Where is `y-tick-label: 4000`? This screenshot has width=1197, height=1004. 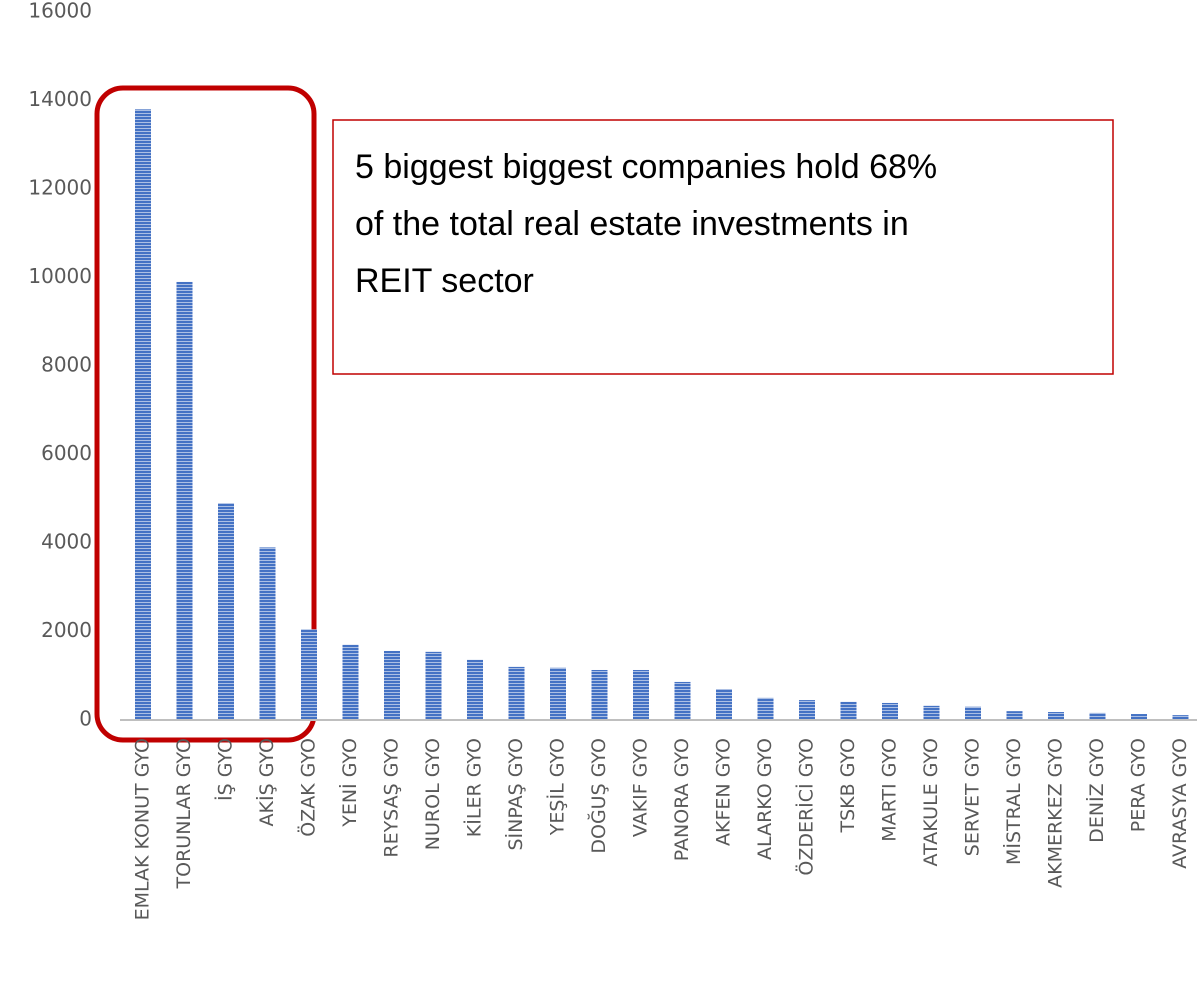
y-tick-label: 4000 is located at coordinates (66, 542).